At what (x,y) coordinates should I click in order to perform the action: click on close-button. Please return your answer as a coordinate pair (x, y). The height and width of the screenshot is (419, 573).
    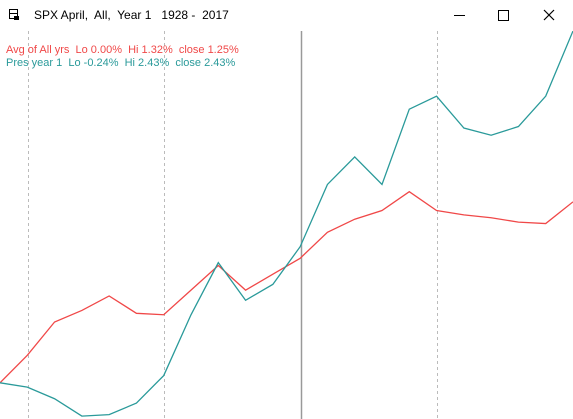
    Looking at the image, I should click on (549, 15).